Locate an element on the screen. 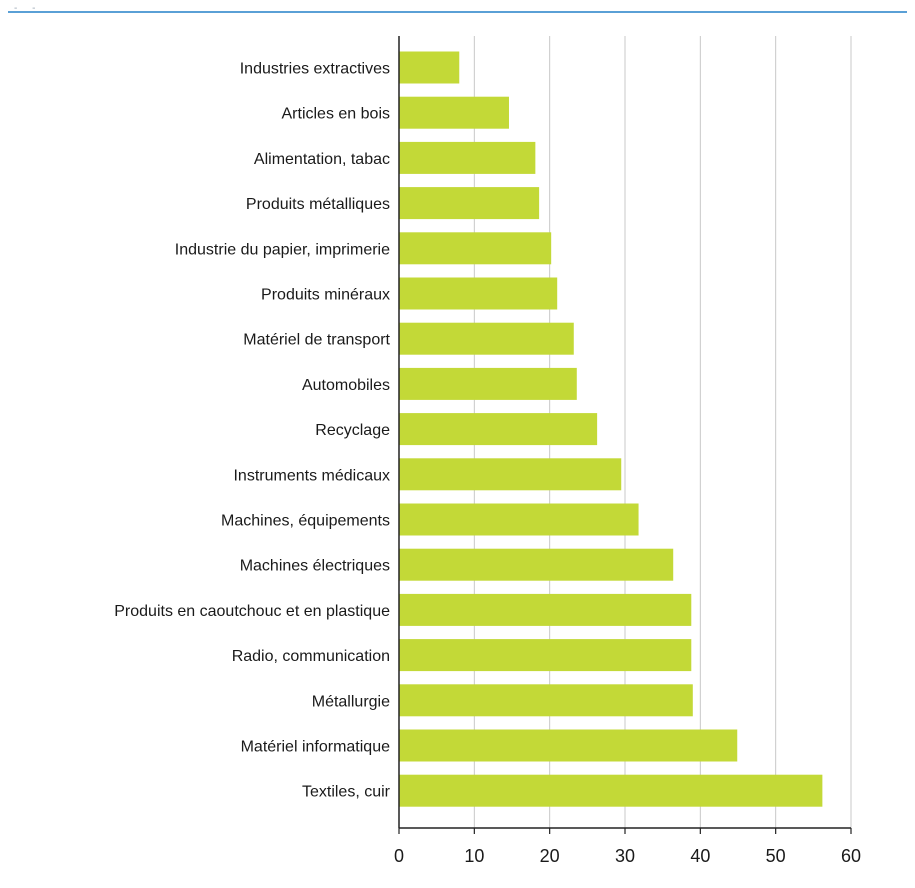 The image size is (915, 888). header-dots: - - is located at coordinates (28, 8).